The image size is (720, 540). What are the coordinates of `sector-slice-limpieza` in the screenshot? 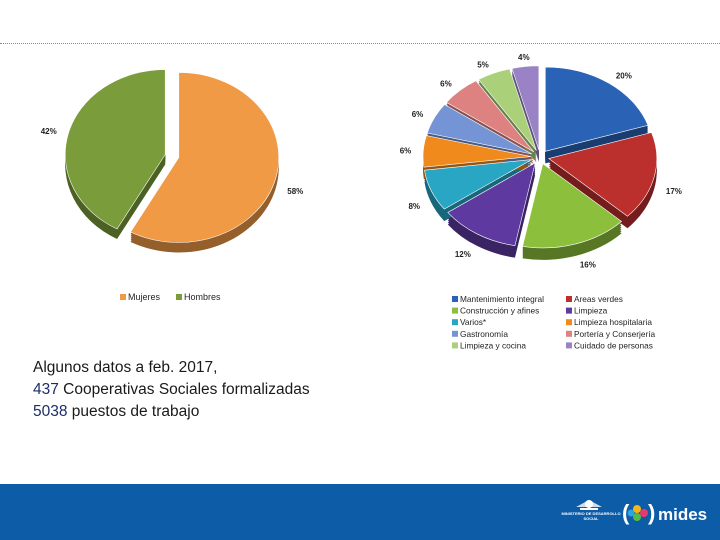 It's located at (491, 204).